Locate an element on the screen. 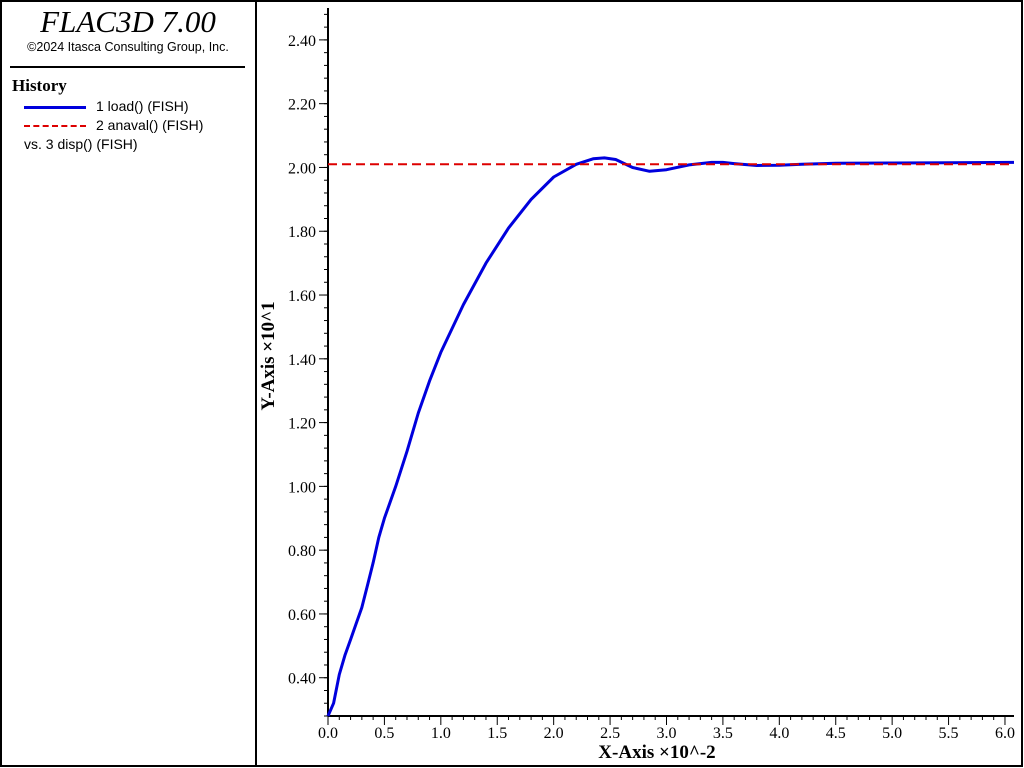 Image resolution: width=1024 pixels, height=768 pixels. legend-swatch-dashed is located at coordinates (55, 126).